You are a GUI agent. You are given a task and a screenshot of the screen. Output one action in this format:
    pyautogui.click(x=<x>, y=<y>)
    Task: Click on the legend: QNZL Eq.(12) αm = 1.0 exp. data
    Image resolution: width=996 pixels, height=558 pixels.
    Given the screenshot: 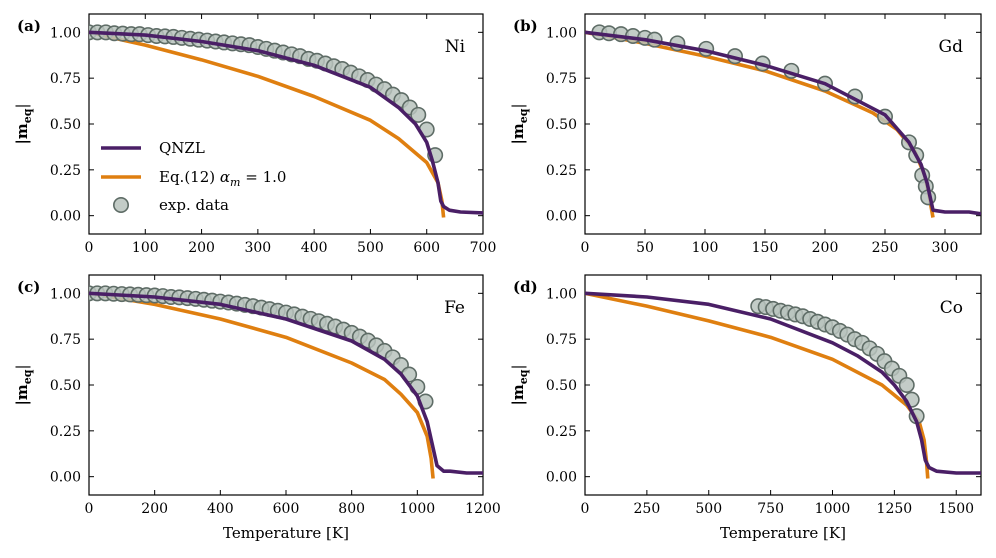 What is the action you would take?
    pyautogui.click(x=193, y=176)
    